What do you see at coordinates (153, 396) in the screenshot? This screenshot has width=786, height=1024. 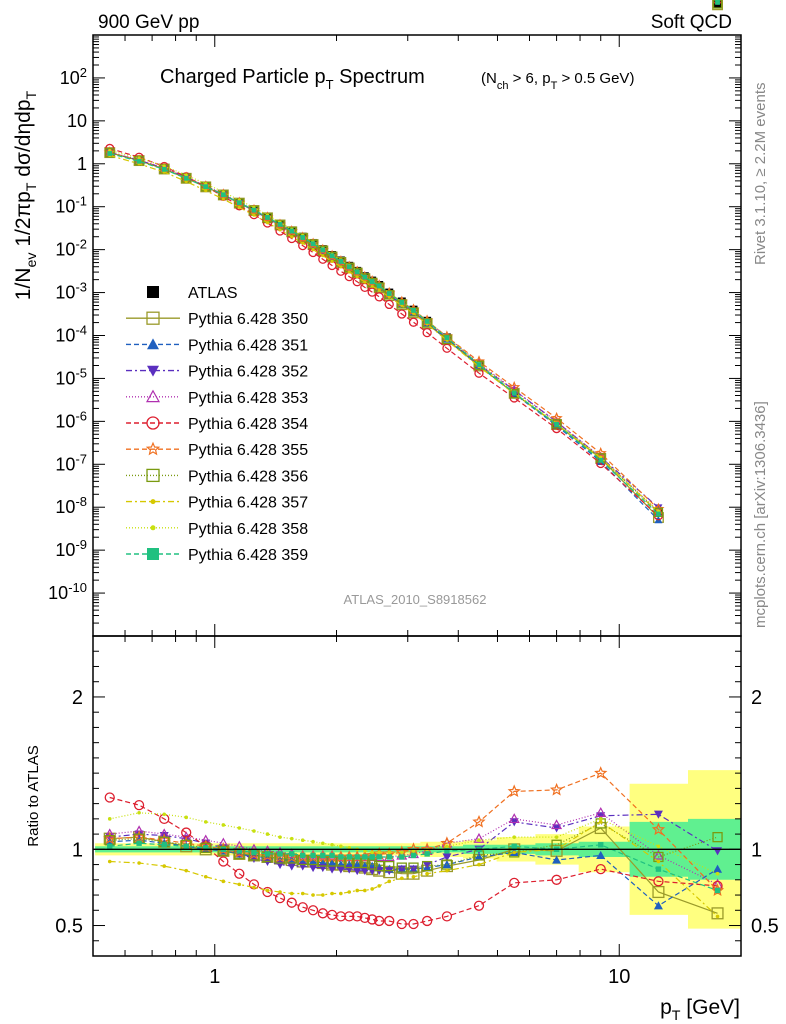 I see `legend-marker-p353` at bounding box center [153, 396].